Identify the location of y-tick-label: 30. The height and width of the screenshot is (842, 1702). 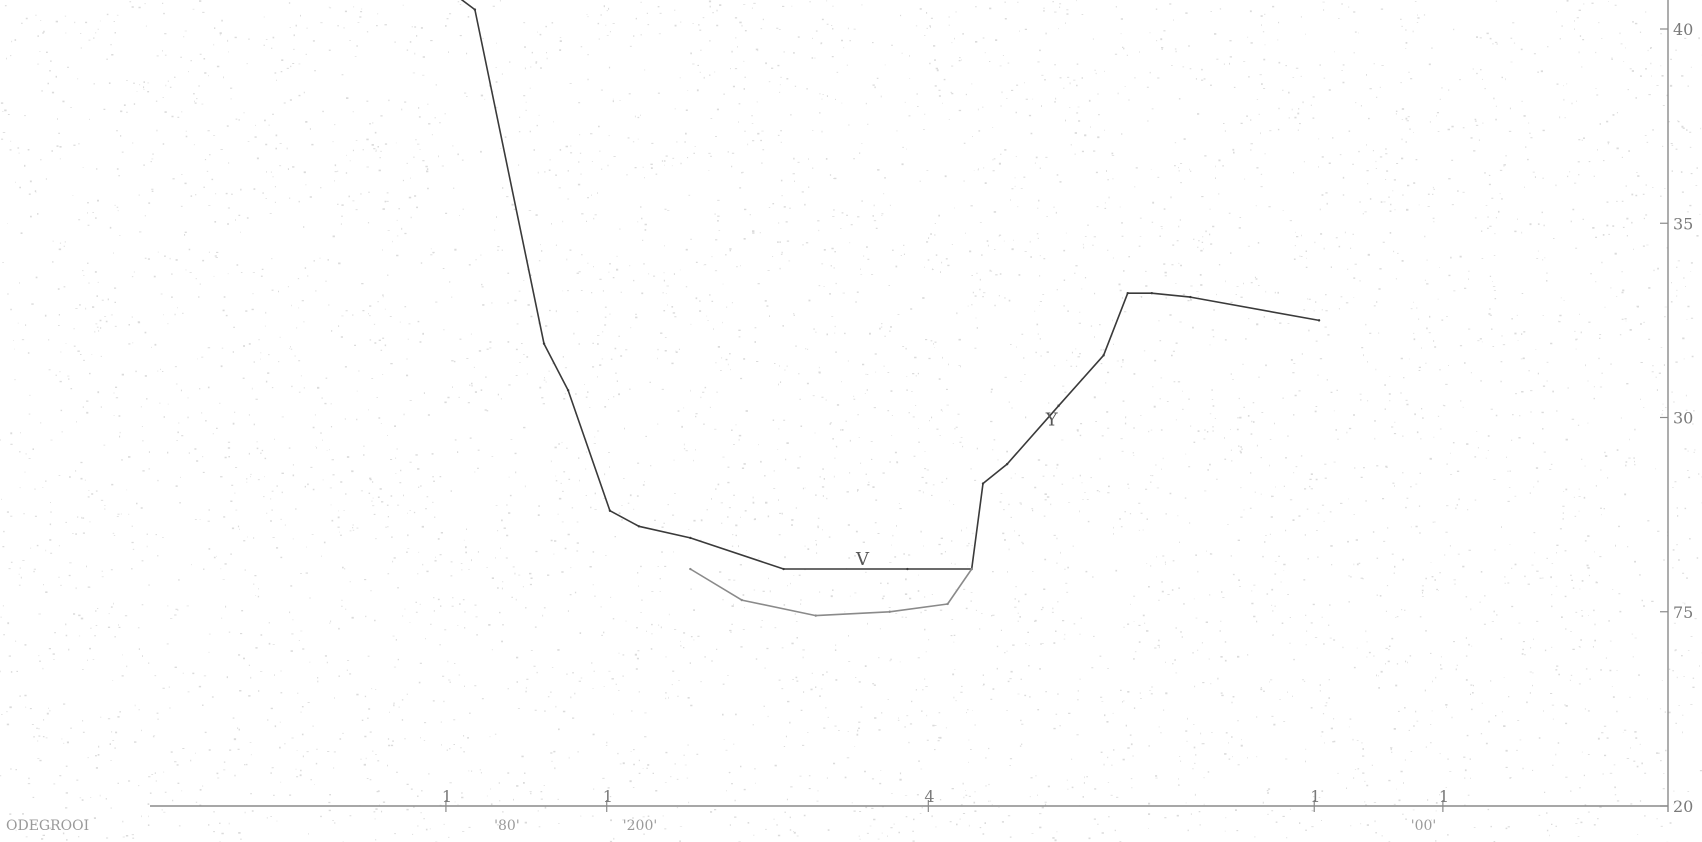
(1683, 418).